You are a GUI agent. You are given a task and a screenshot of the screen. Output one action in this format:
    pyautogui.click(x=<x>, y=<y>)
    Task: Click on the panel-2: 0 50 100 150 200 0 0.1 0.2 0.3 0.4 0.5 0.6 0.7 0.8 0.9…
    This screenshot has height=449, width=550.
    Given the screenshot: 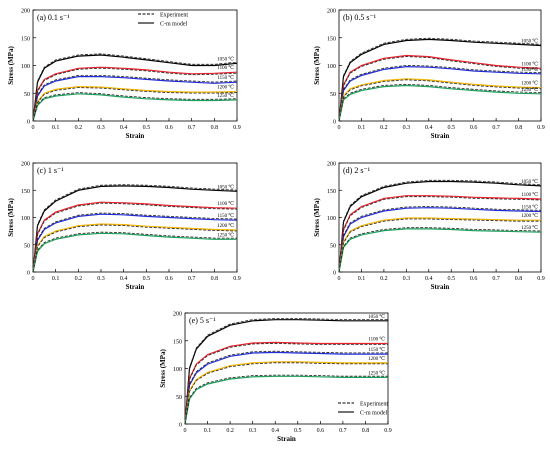 What is the action you would take?
    pyautogui.click(x=429, y=75)
    